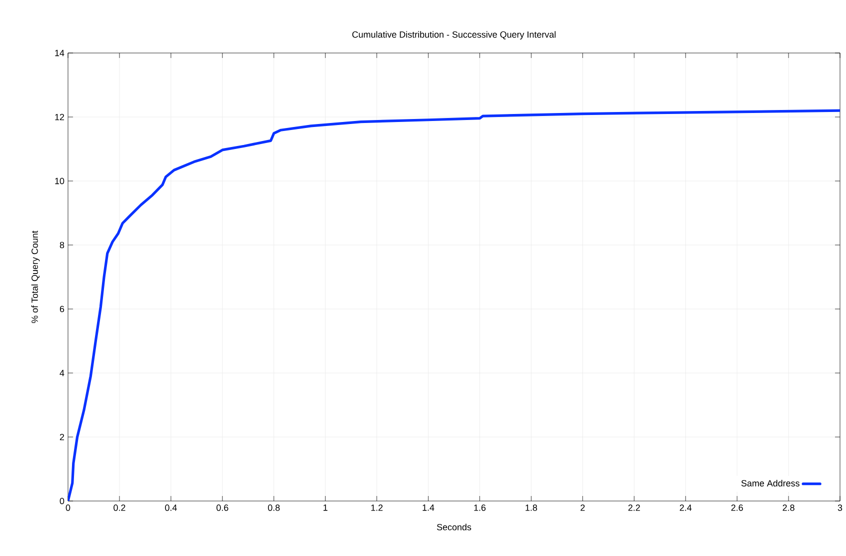  I want to click on y-tick-label: 10, so click(59, 181).